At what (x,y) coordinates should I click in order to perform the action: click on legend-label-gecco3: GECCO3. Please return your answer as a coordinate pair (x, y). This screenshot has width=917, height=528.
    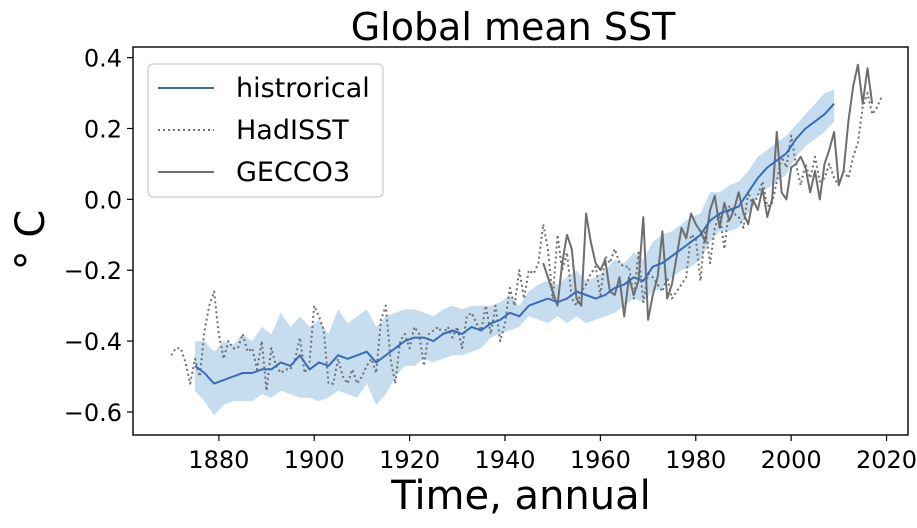
    Looking at the image, I should click on (293, 172).